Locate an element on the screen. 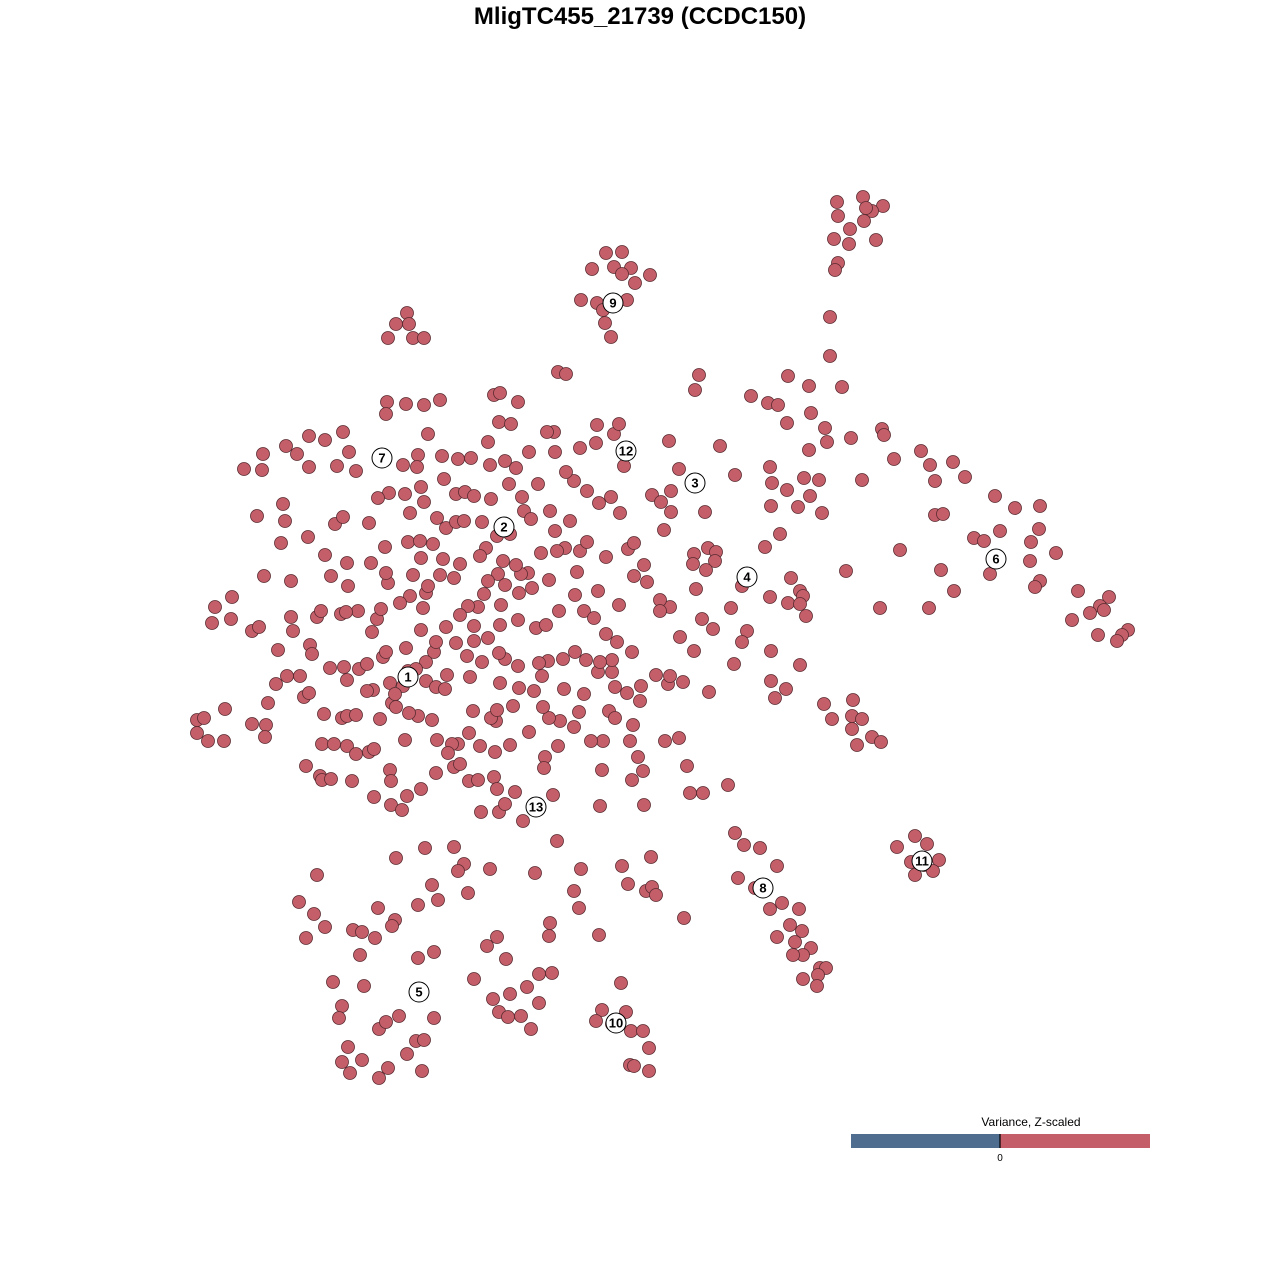  cluster-label-text: 4 is located at coordinates (747, 577).